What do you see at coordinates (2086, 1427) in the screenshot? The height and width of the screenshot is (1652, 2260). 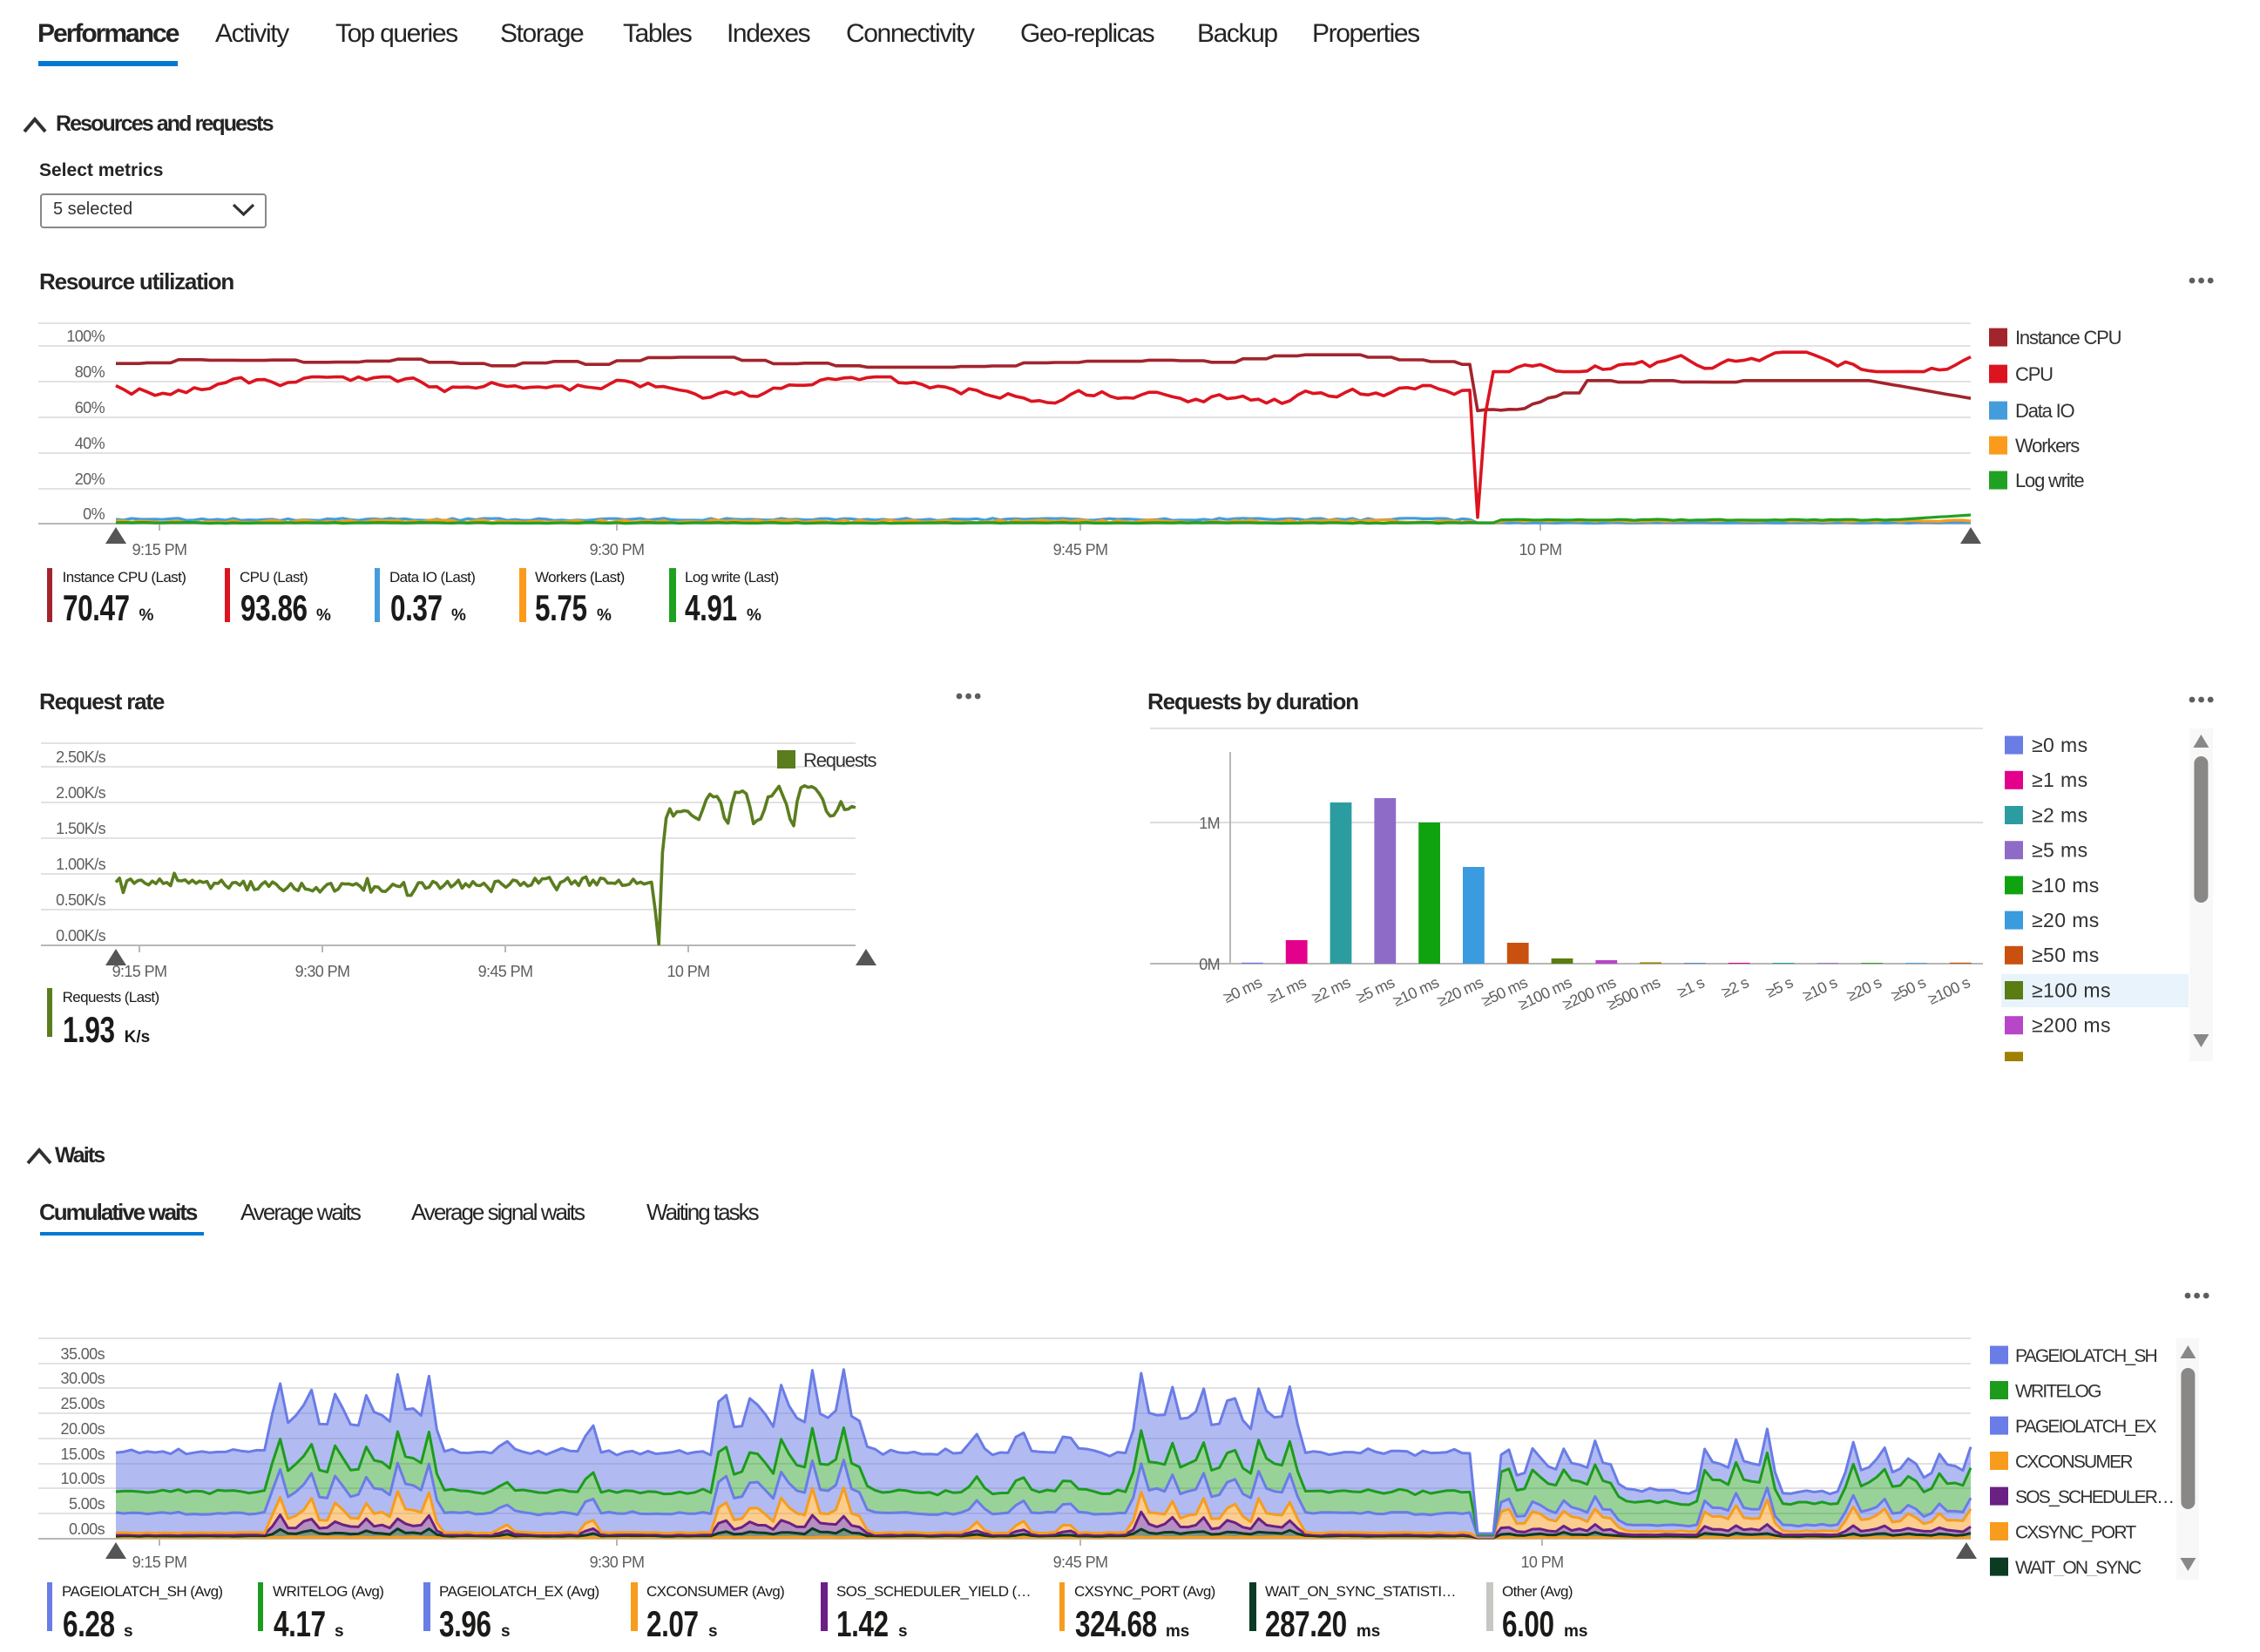 I see `svg-text: PAGEIOLATCH_EX` at bounding box center [2086, 1427].